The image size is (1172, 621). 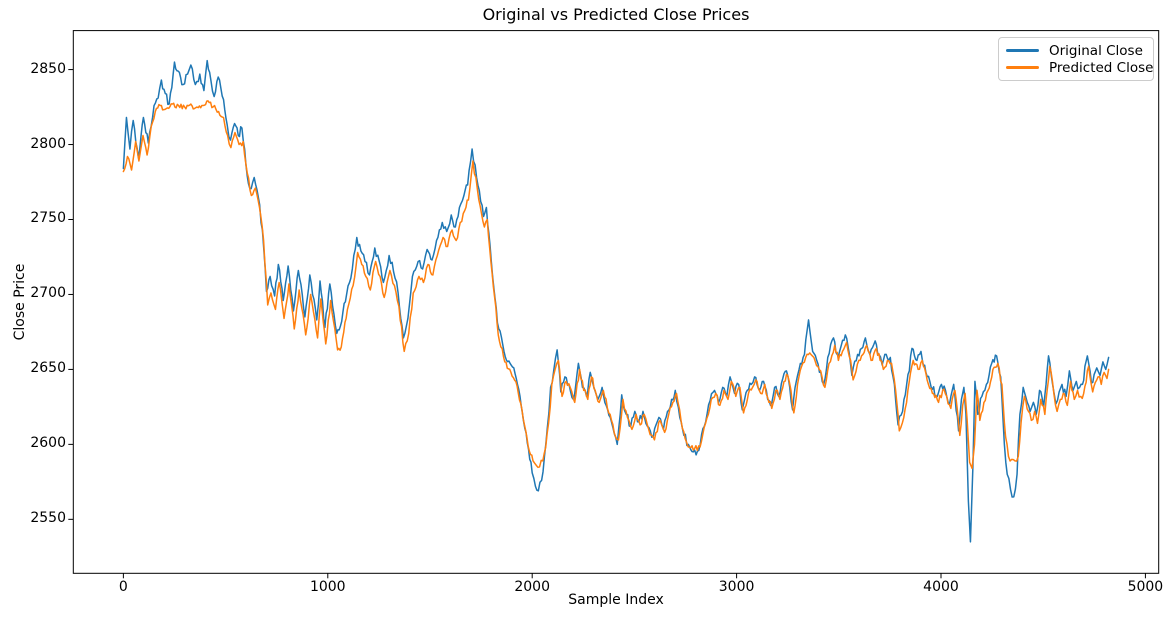 I want to click on x-axis-label: Sample Index, so click(x=616, y=600).